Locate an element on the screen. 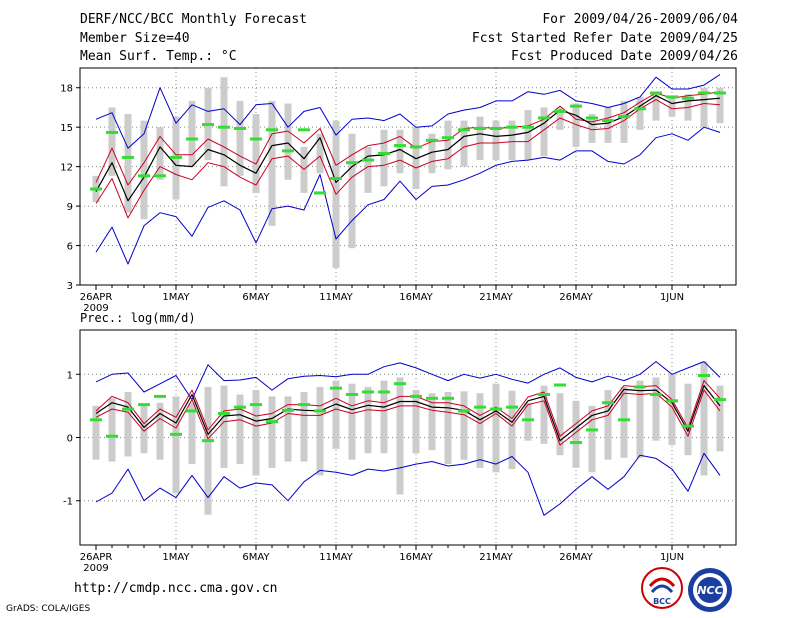  header-right-line-3: Fcst Produced Date 2009/04/26 is located at coordinates (624, 56).